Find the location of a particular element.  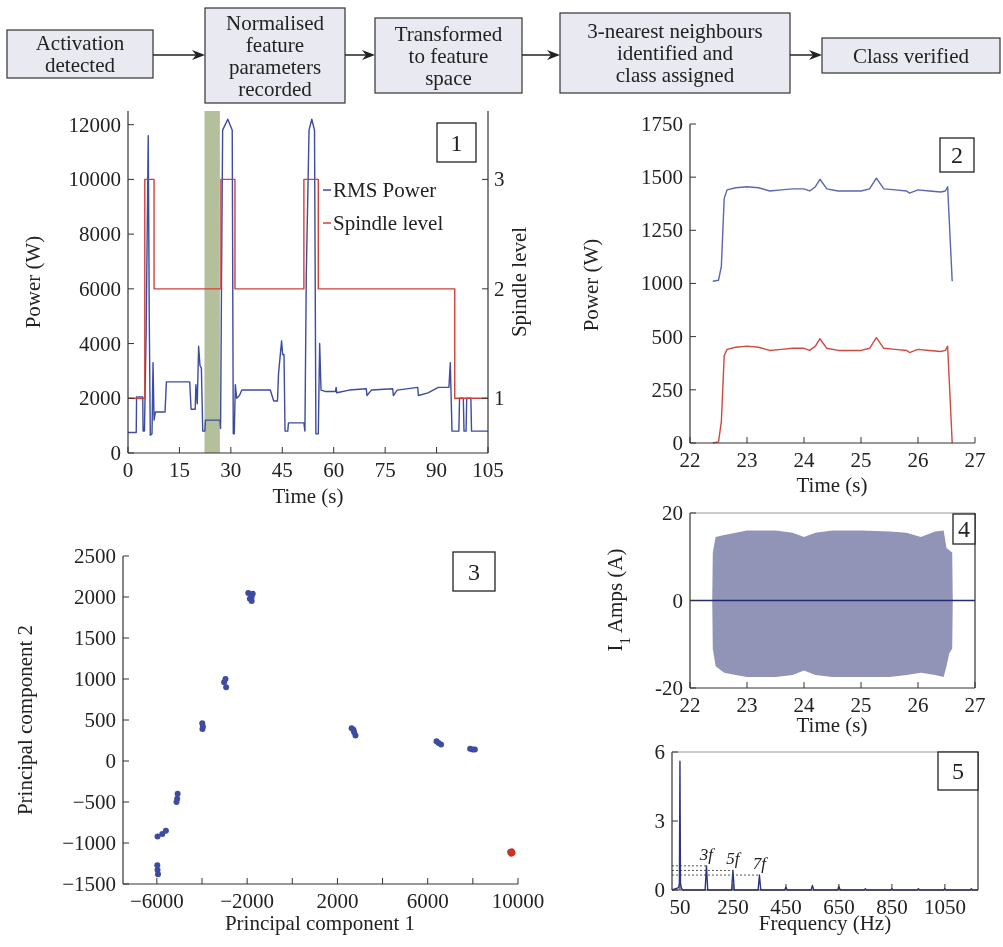

legend-label: RMS Power is located at coordinates (385, 190).